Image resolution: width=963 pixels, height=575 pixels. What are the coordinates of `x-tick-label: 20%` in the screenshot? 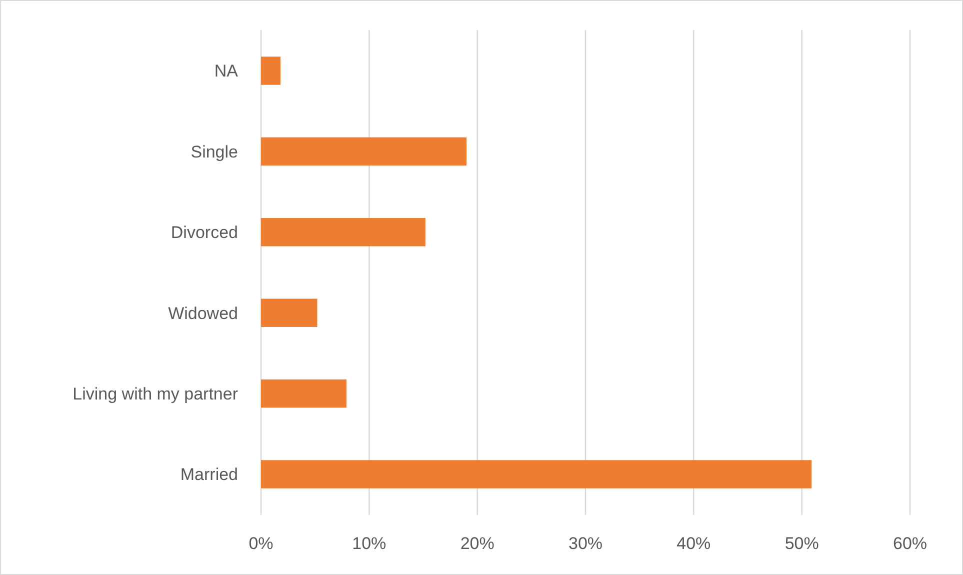 It's located at (477, 543).